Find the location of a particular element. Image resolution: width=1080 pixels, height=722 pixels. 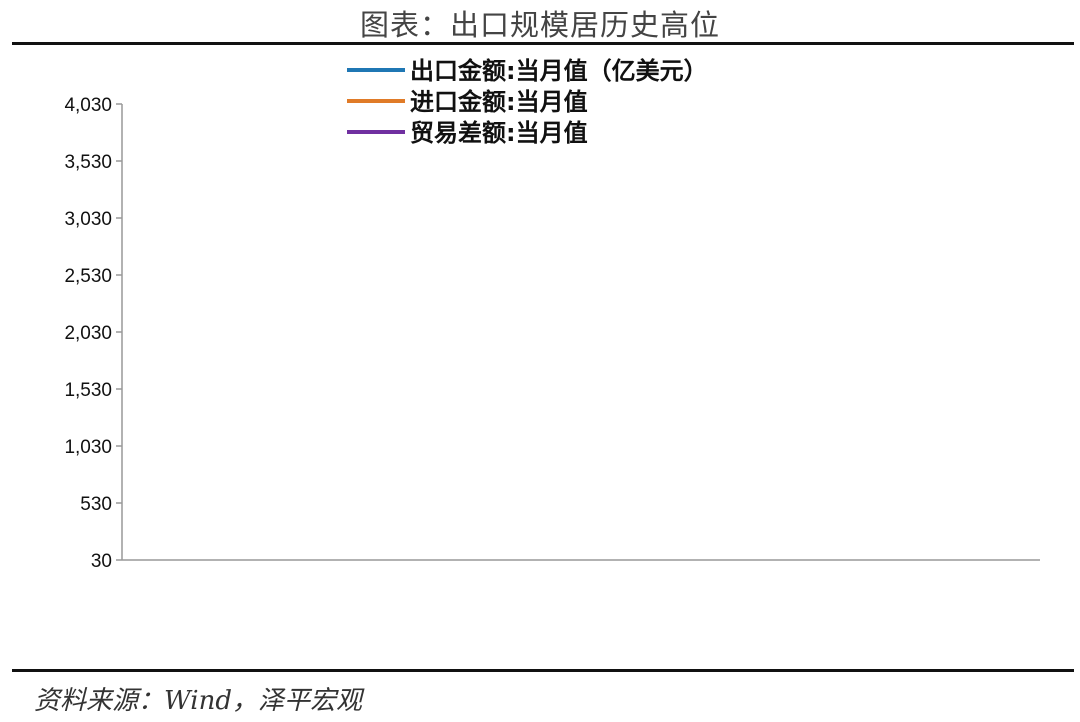

top-rule is located at coordinates (543, 43).